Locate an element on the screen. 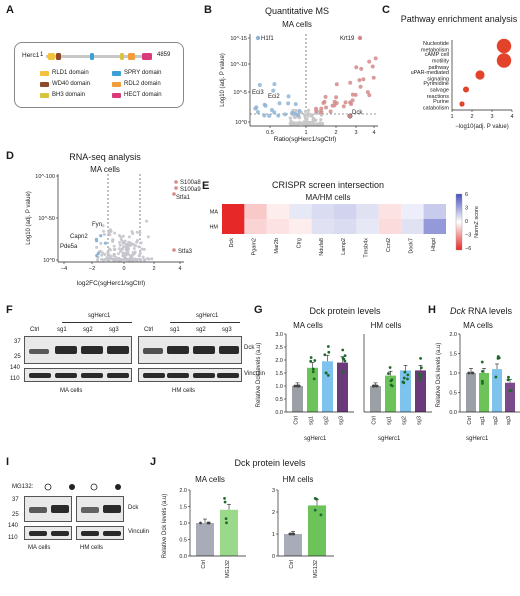 The width and height of the screenshot is (520, 596). pathway-category-label: Pyrimidine is located at coordinates (436, 84).